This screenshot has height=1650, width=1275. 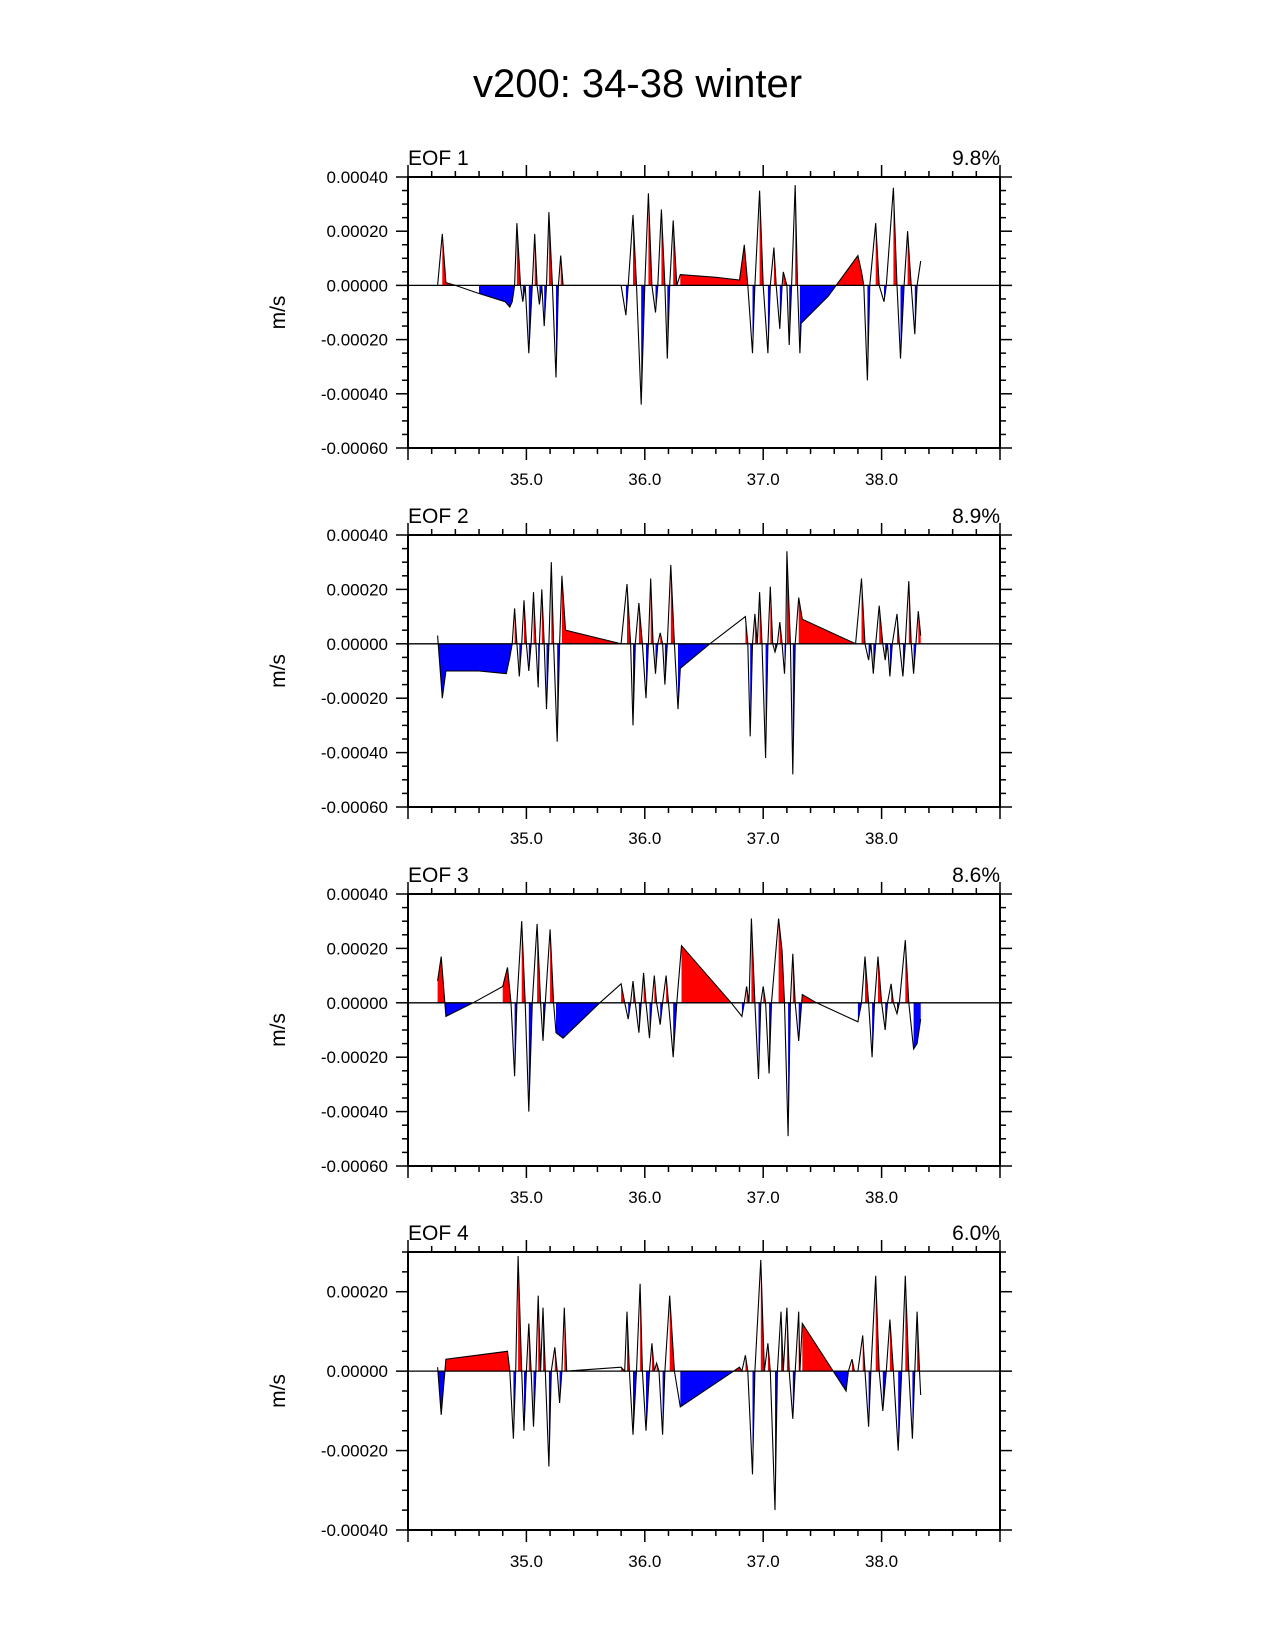 What do you see at coordinates (438, 875) in the screenshot?
I see `panel-label: EOF 3` at bounding box center [438, 875].